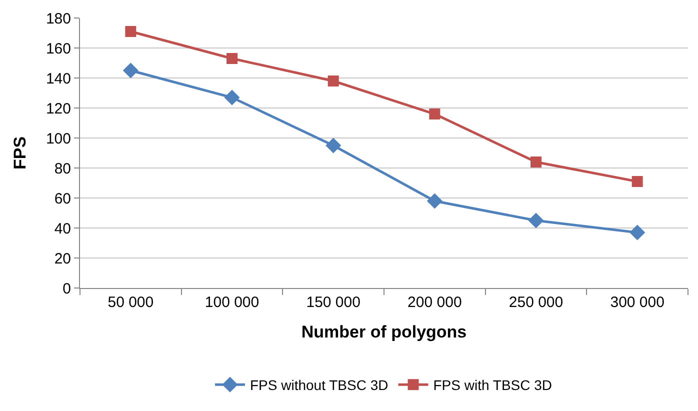 This screenshot has height=411, width=698. I want to click on x-tick-label: 250 000, so click(536, 302).